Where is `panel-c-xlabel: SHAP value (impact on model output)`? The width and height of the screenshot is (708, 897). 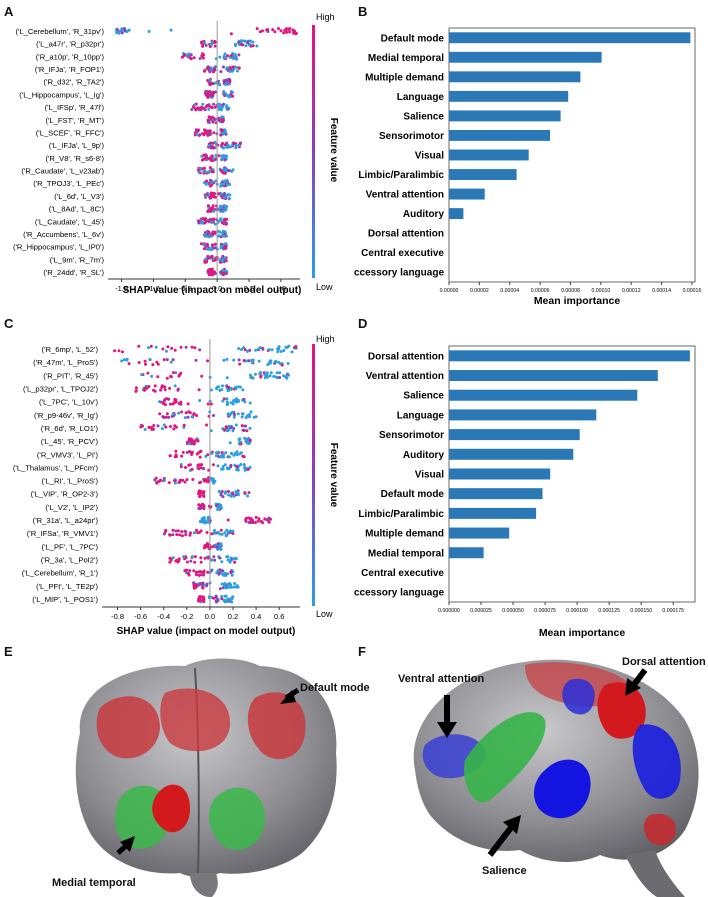 panel-c-xlabel: SHAP value (impact on model output) is located at coordinates (206, 631).